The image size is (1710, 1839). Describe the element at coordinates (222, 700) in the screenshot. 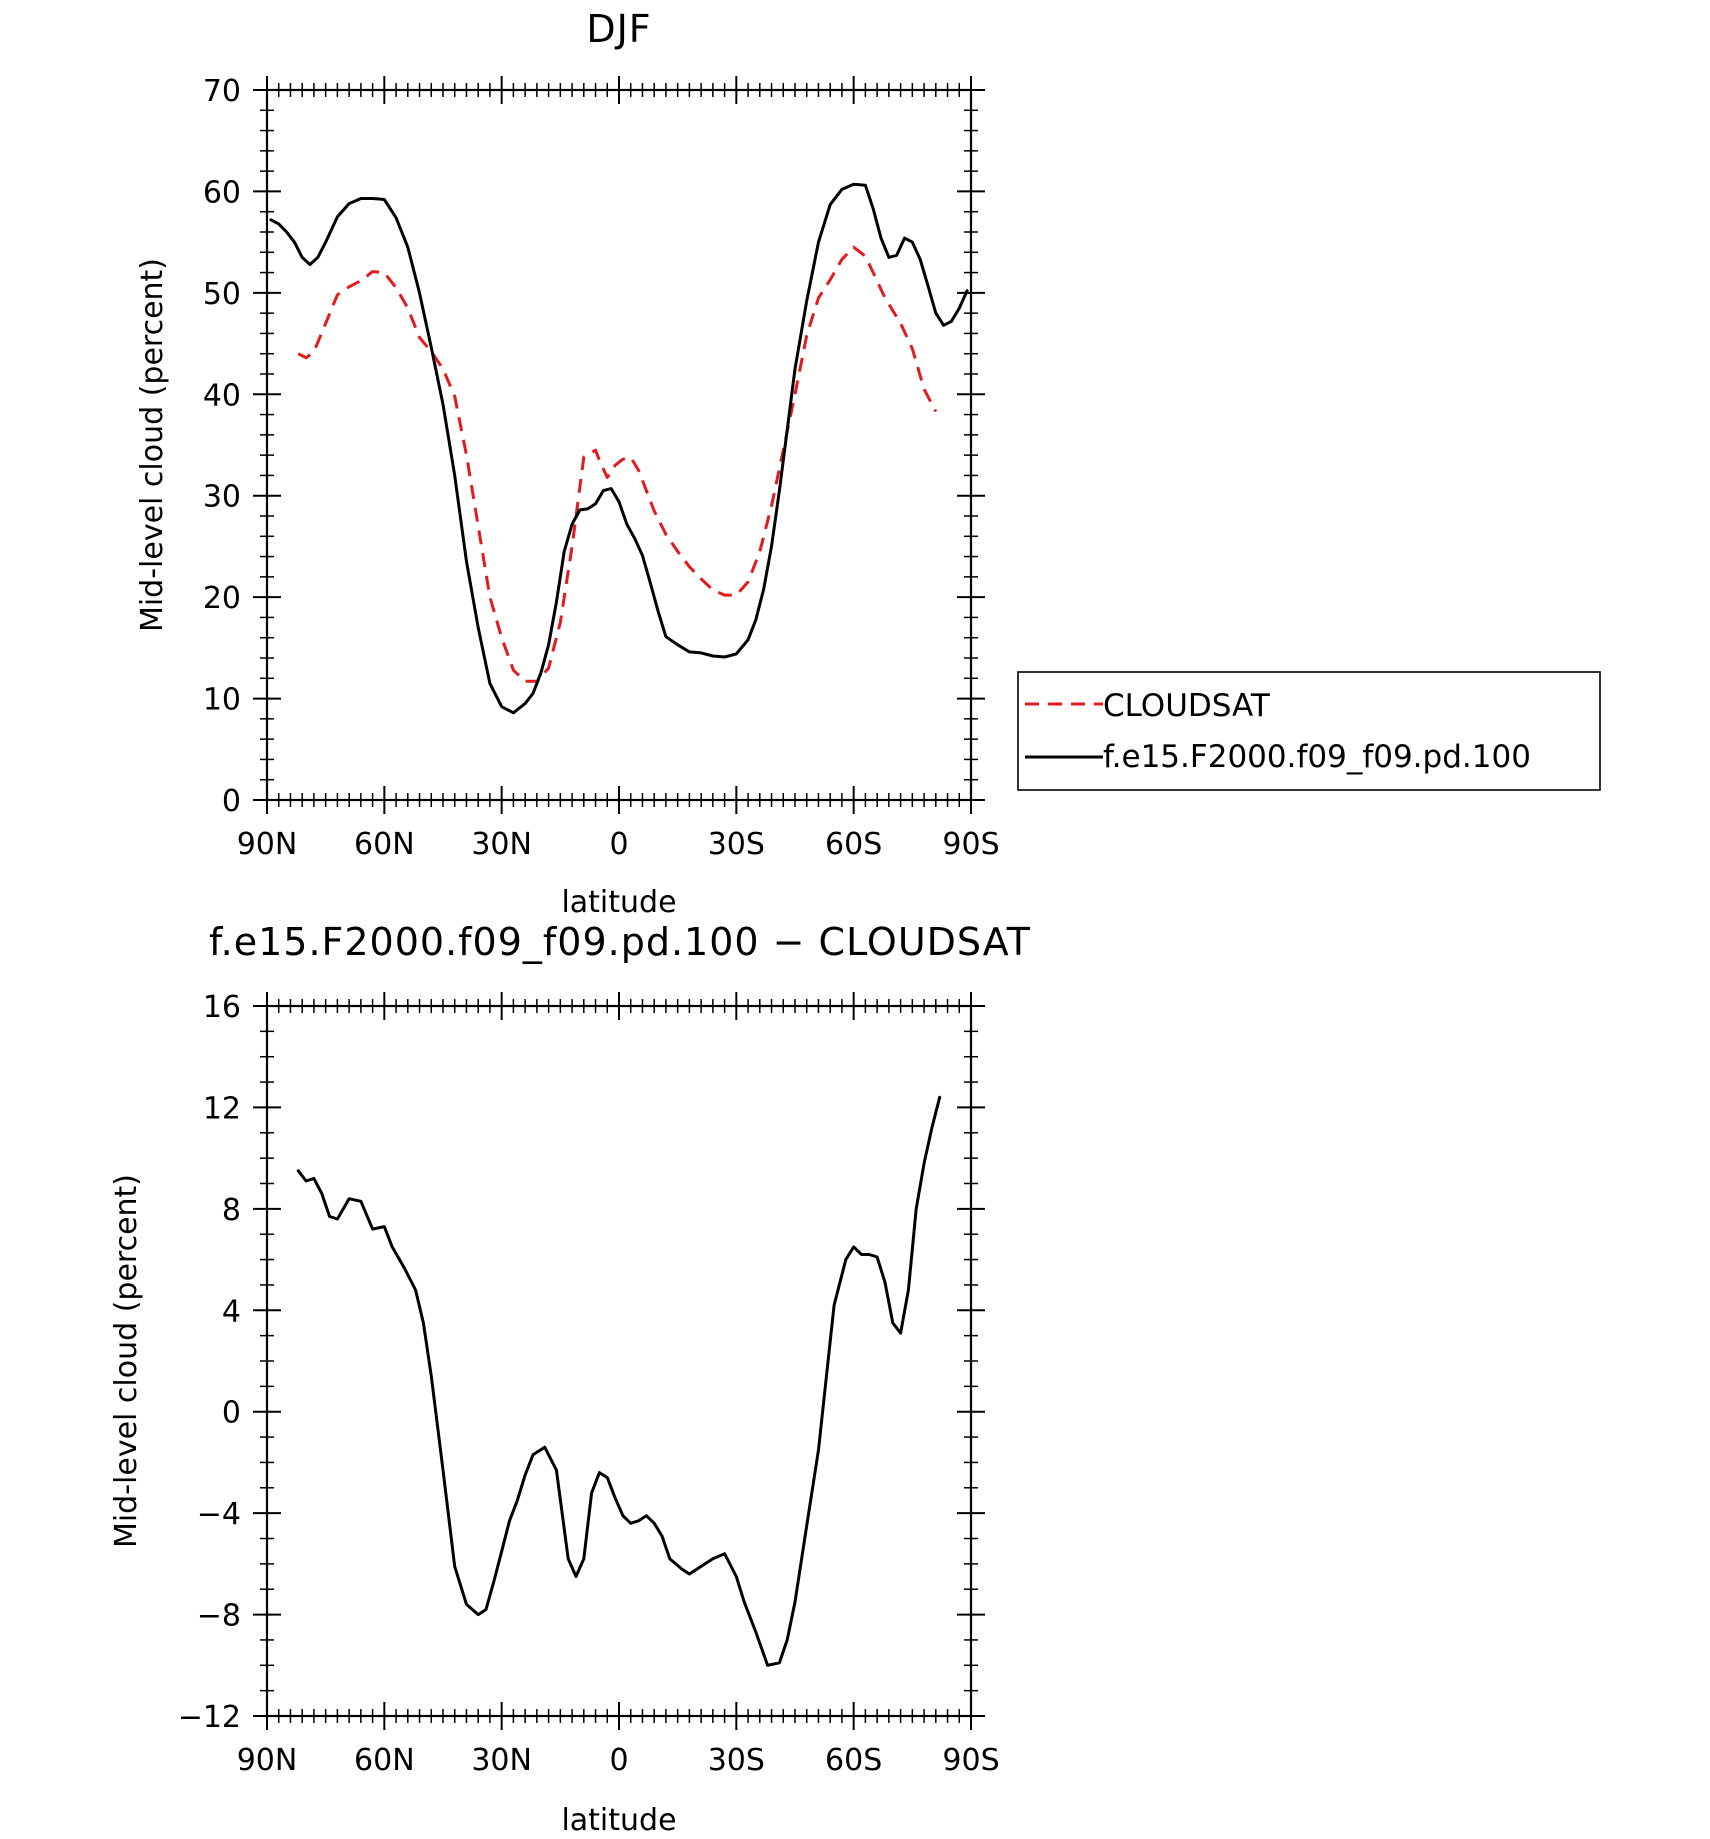

I see `y-tick-label: 10` at that location.